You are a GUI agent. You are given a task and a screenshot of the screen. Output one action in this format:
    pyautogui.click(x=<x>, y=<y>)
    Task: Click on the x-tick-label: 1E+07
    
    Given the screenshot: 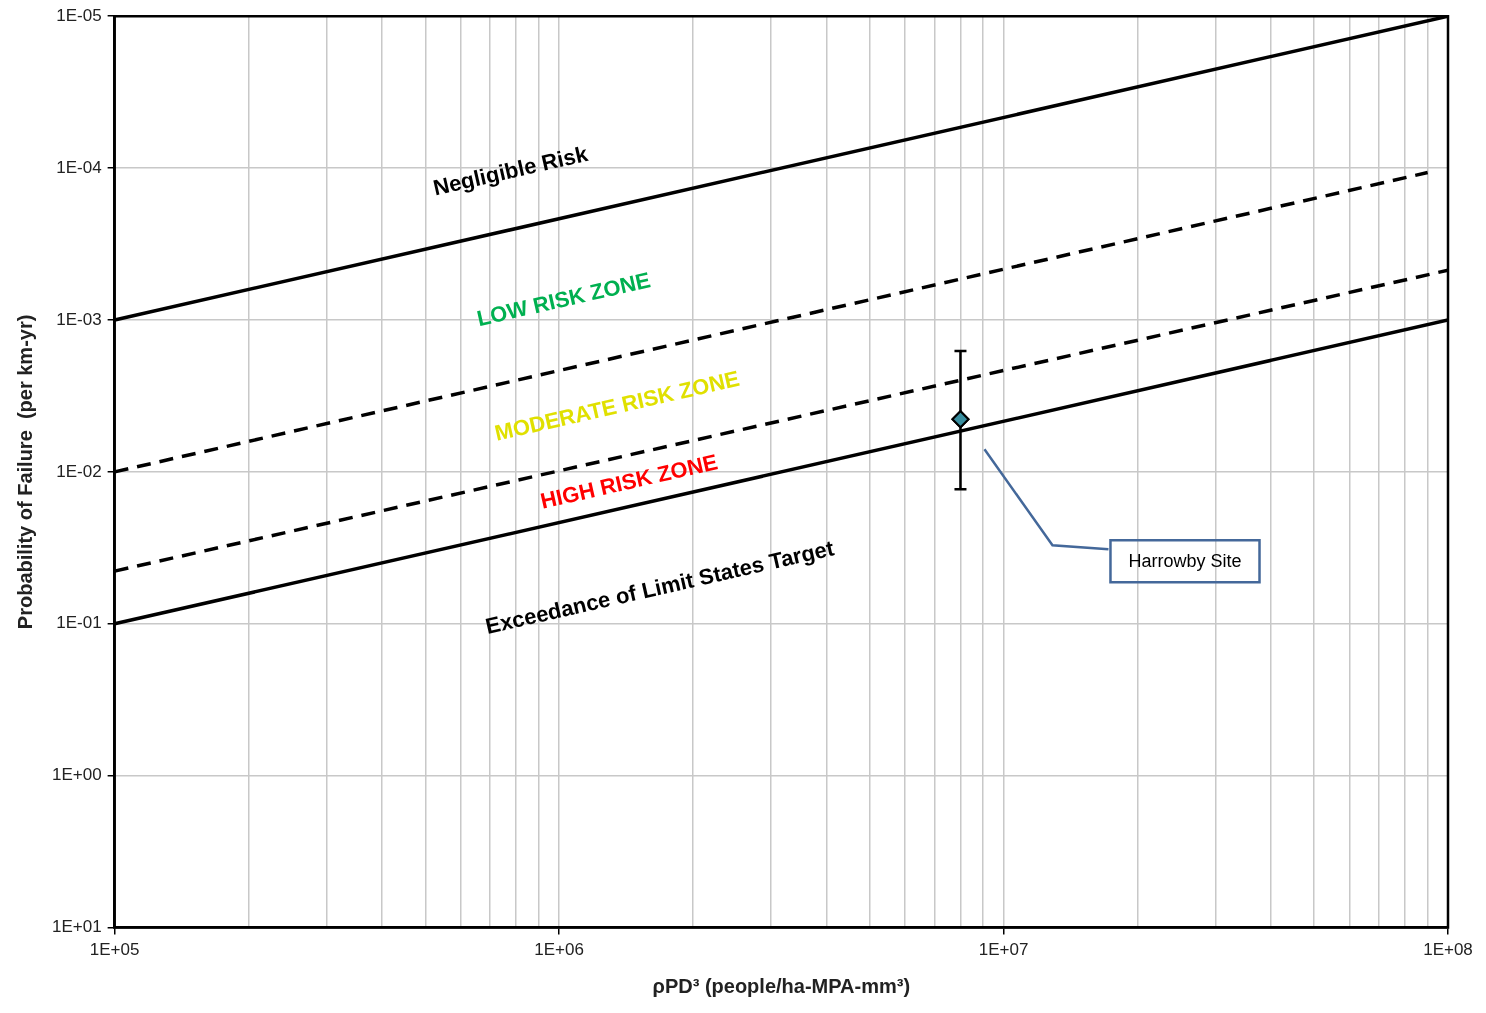 What is the action you would take?
    pyautogui.click(x=1003, y=950)
    